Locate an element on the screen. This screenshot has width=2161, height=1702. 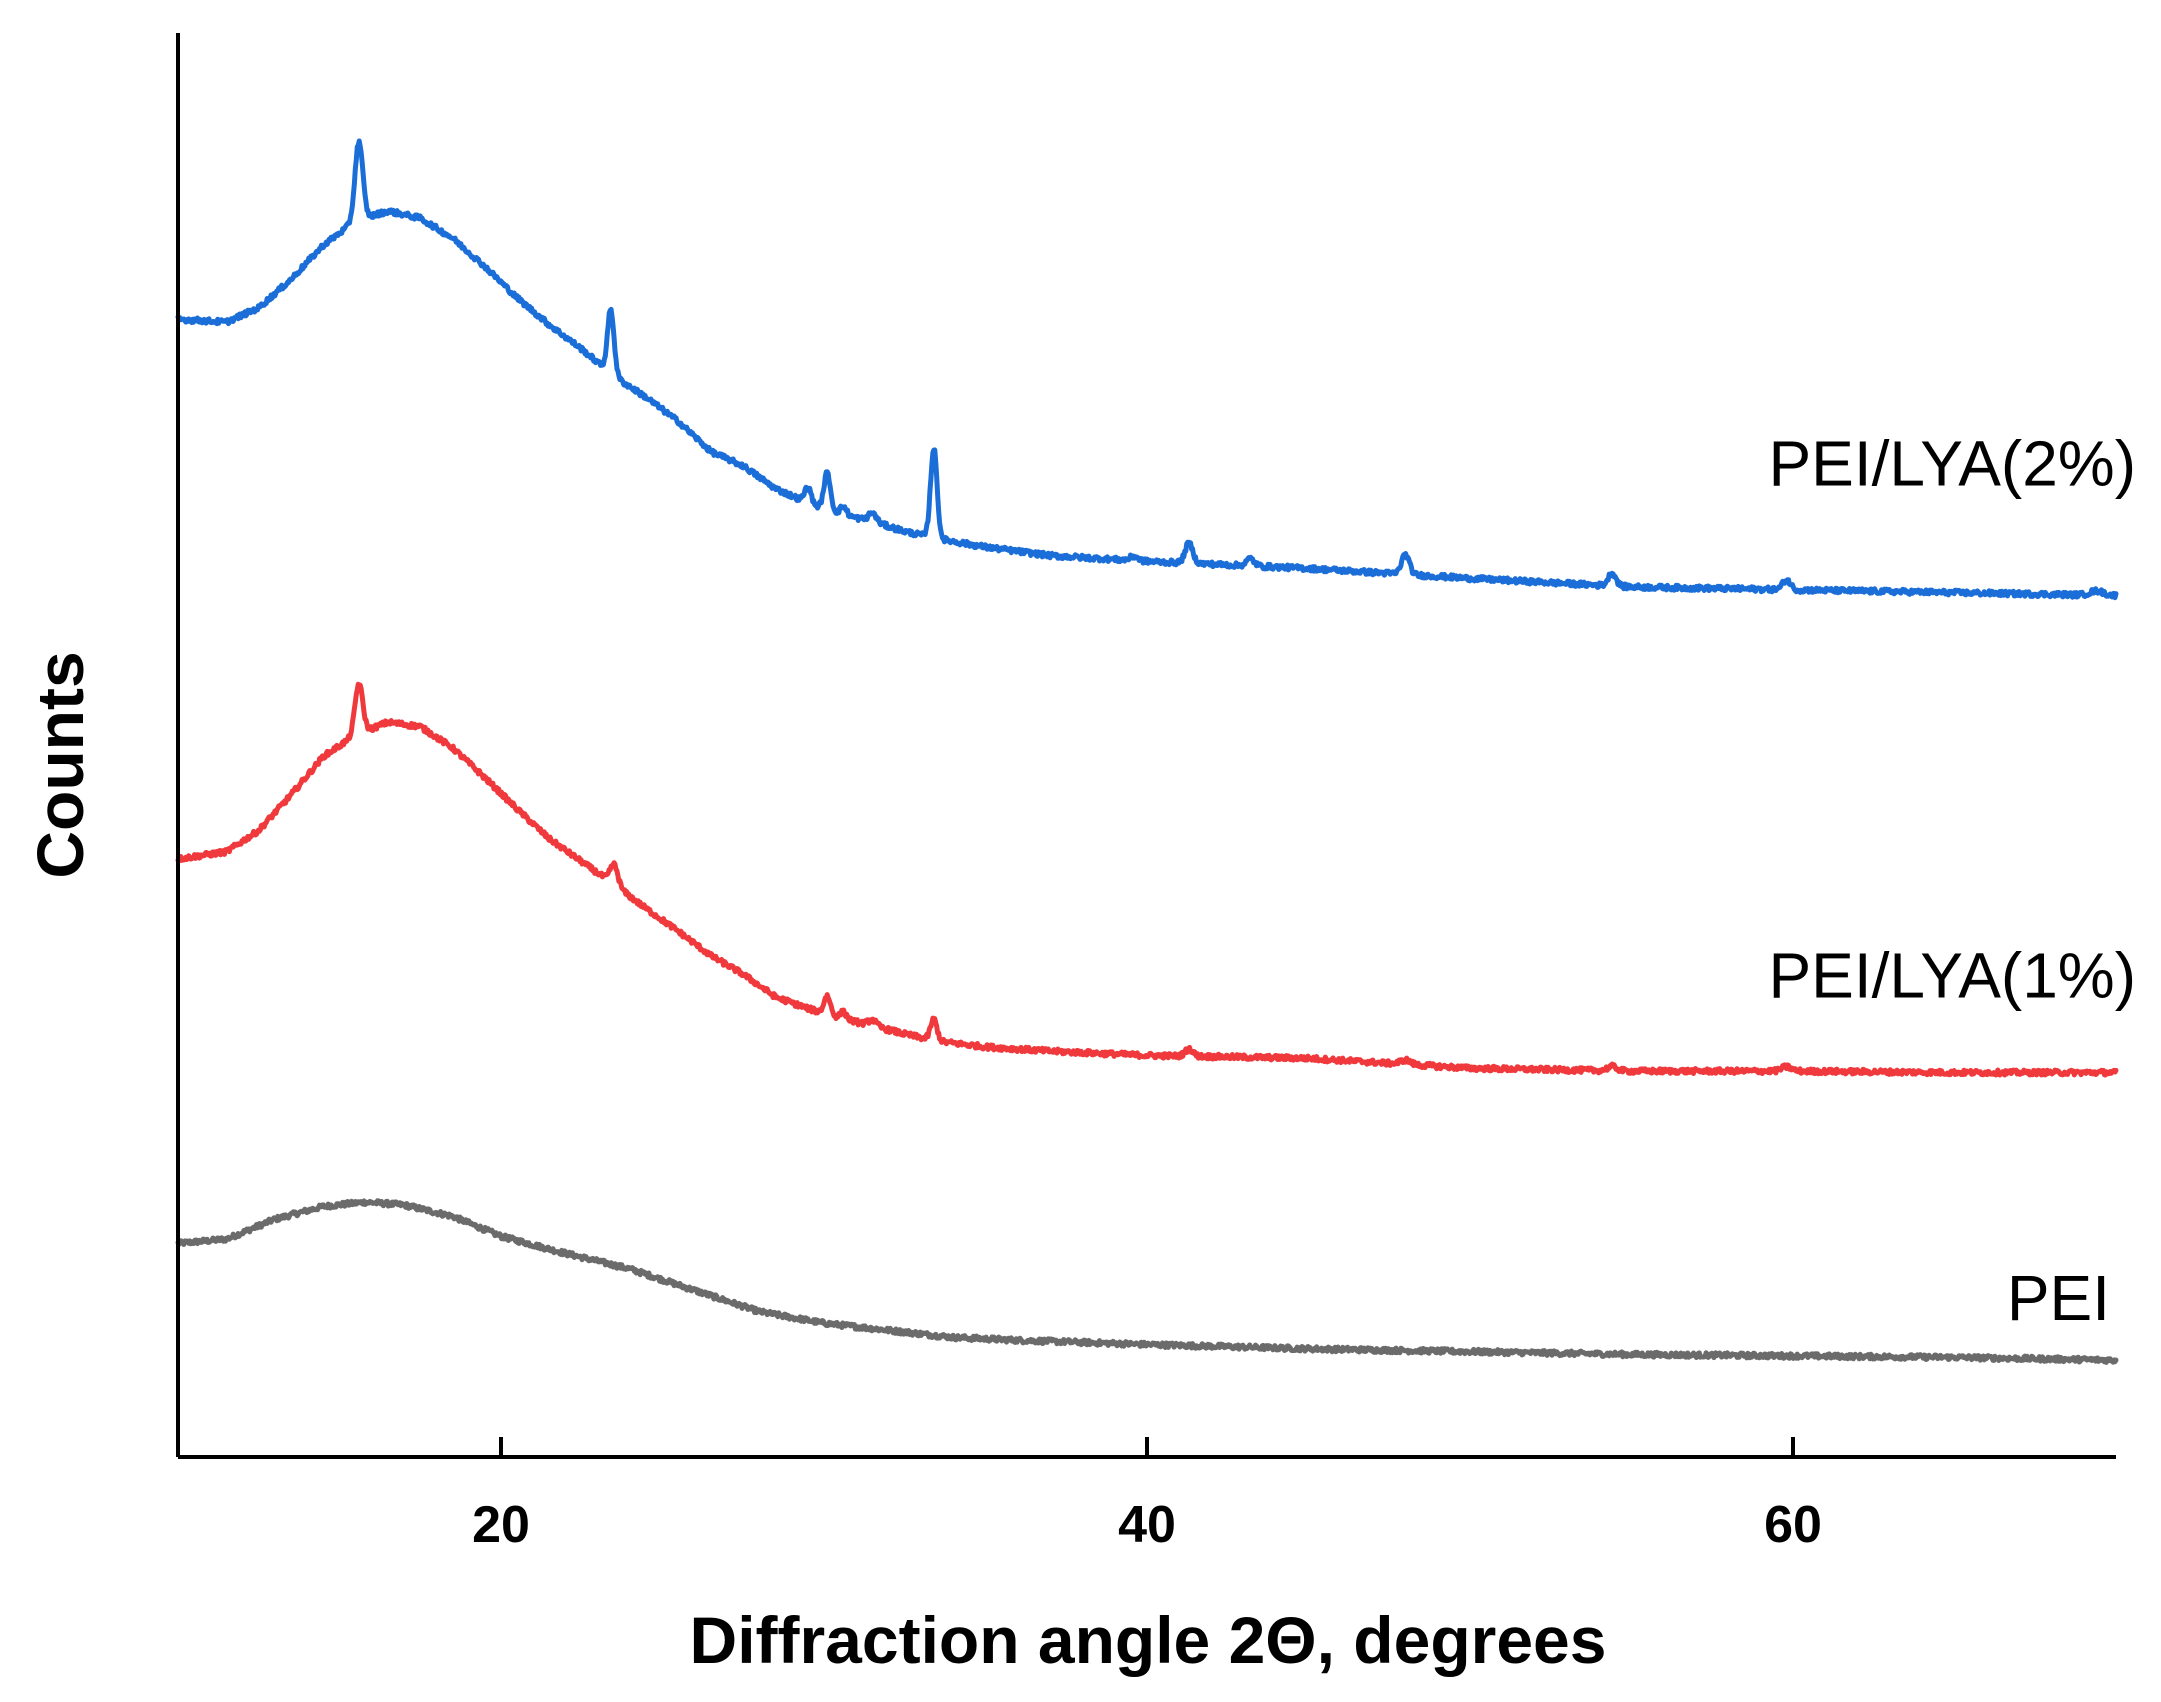
x-tick-label-40: 40 is located at coordinates (1147, 1525).